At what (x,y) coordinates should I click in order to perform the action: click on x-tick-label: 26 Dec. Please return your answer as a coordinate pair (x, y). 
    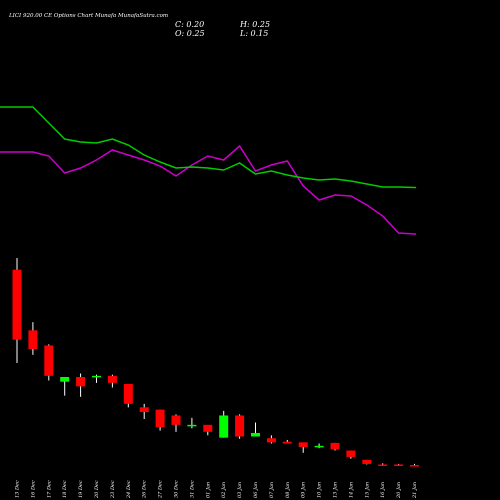
    Looking at the image, I should click on (145, 489).